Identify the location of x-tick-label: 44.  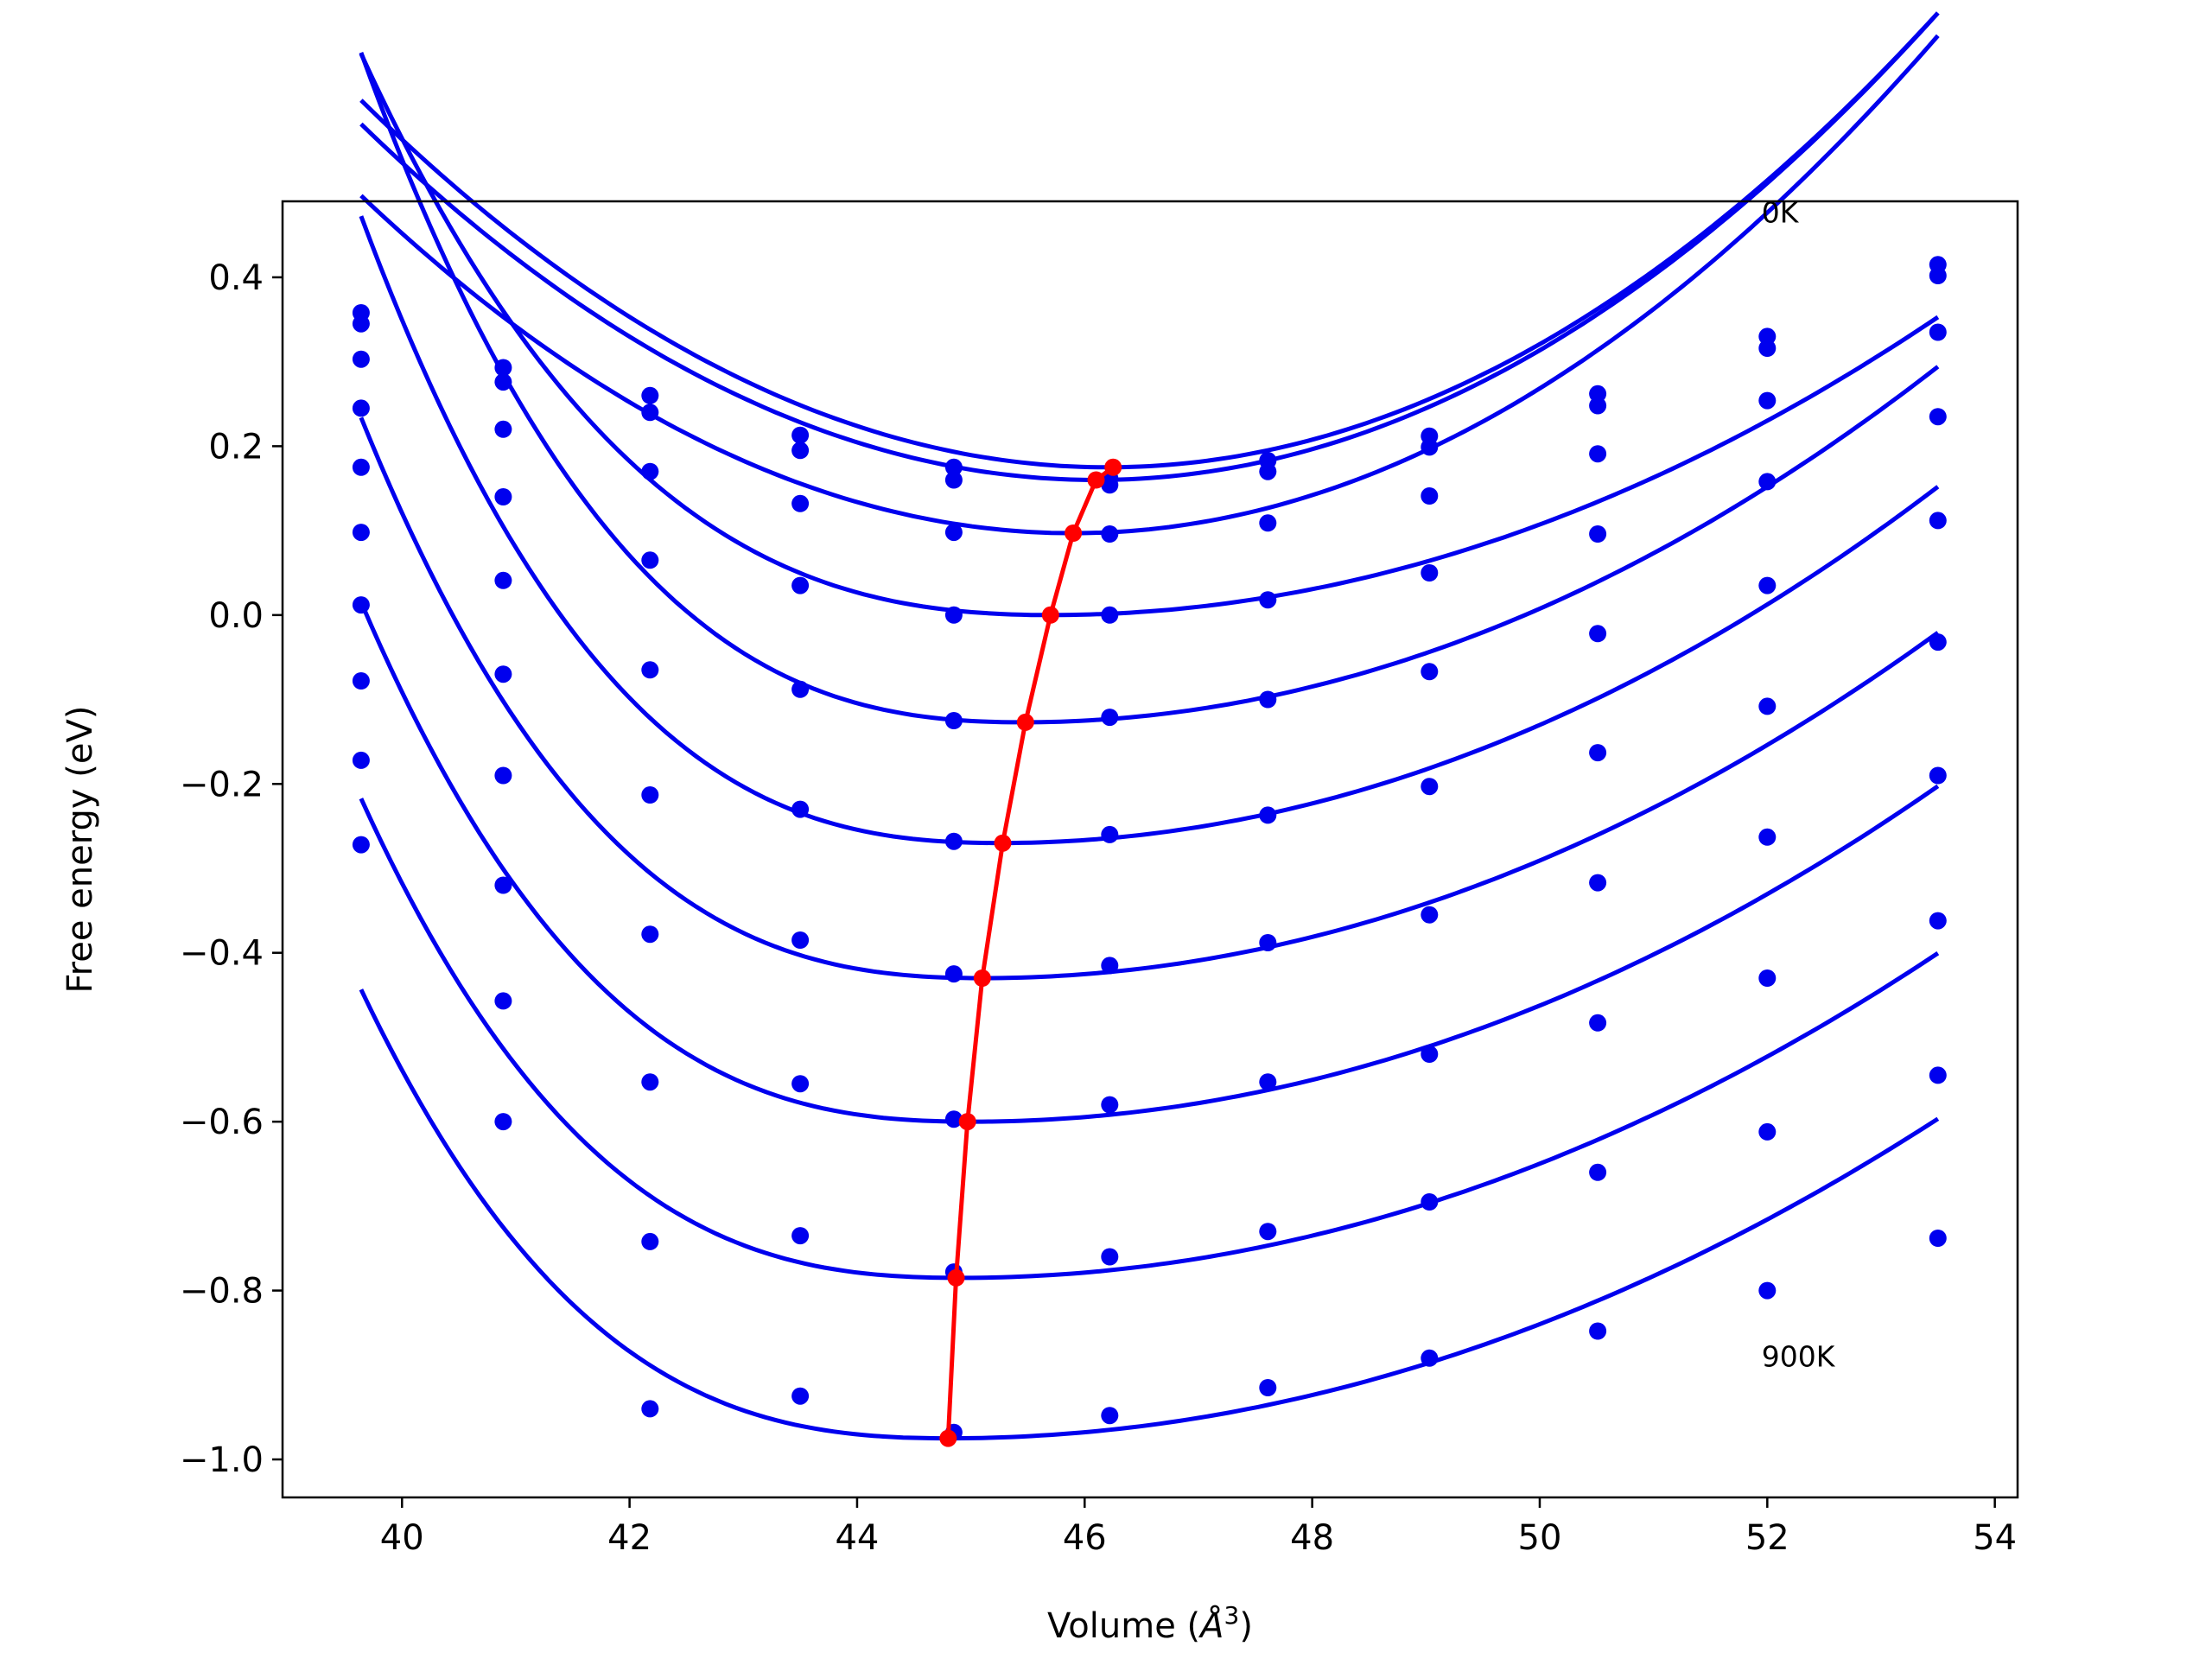
(857, 1538).